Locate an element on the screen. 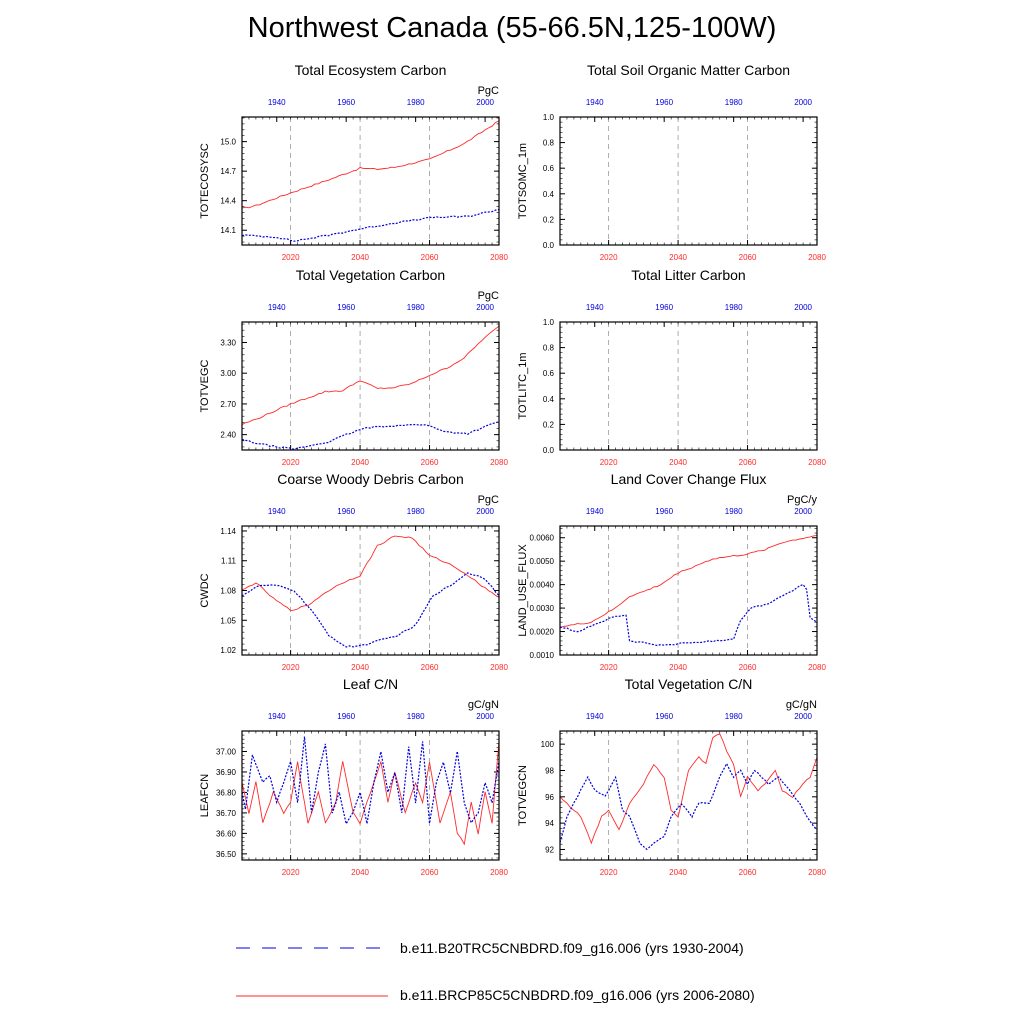  panel-title: Coarse Woody Debris Carbon is located at coordinates (370, 479).